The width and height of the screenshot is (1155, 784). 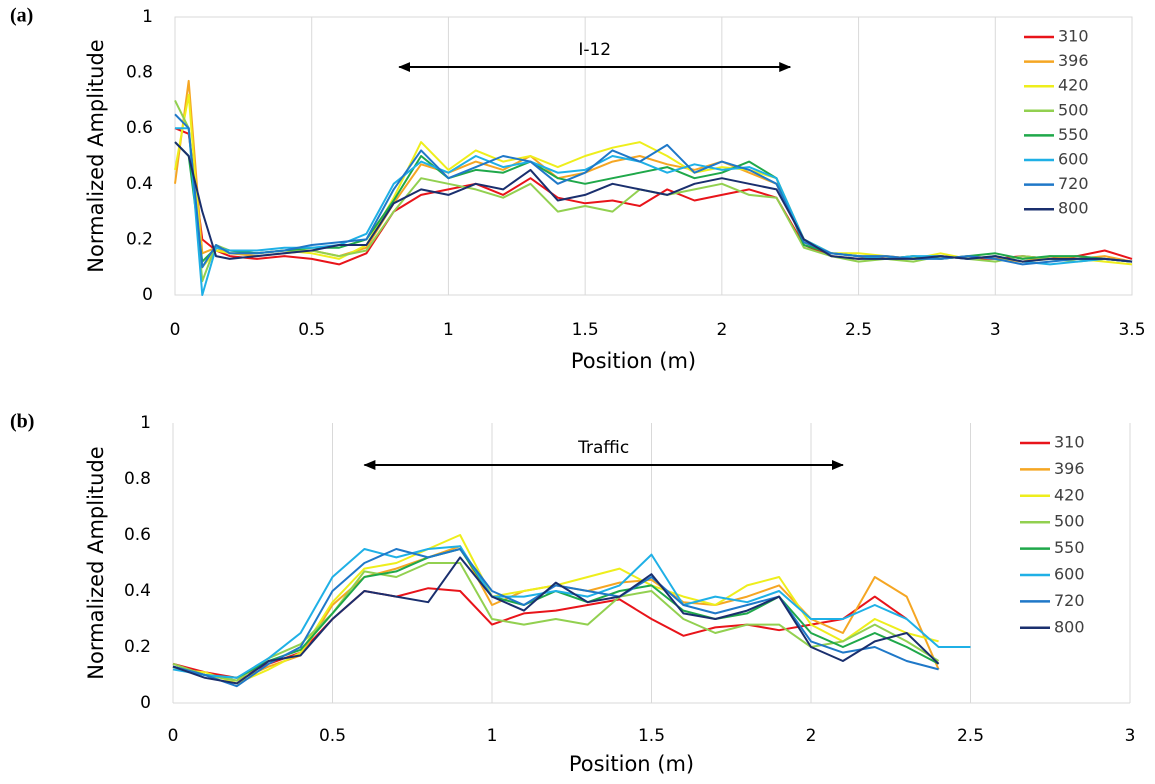 What do you see at coordinates (22, 422) in the screenshot?
I see `panel-label: (b)` at bounding box center [22, 422].